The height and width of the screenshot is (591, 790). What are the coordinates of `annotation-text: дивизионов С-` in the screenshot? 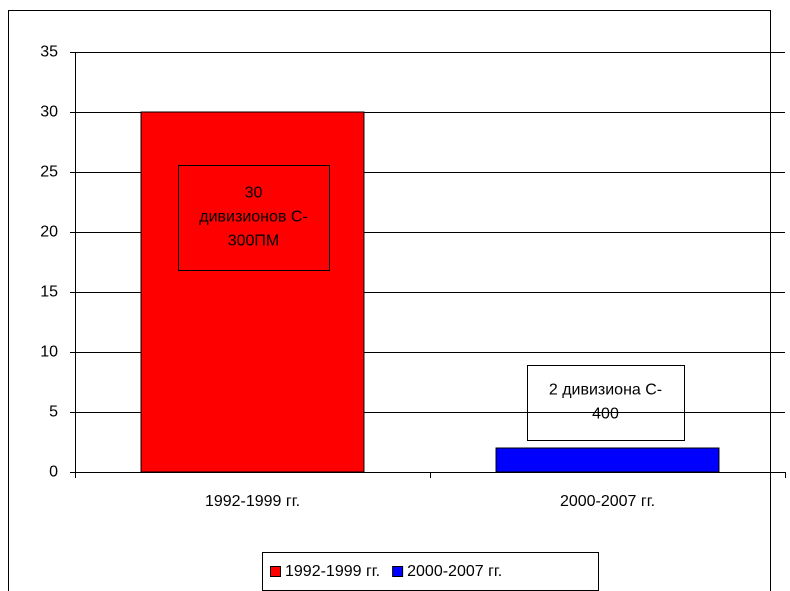 It's located at (253, 217).